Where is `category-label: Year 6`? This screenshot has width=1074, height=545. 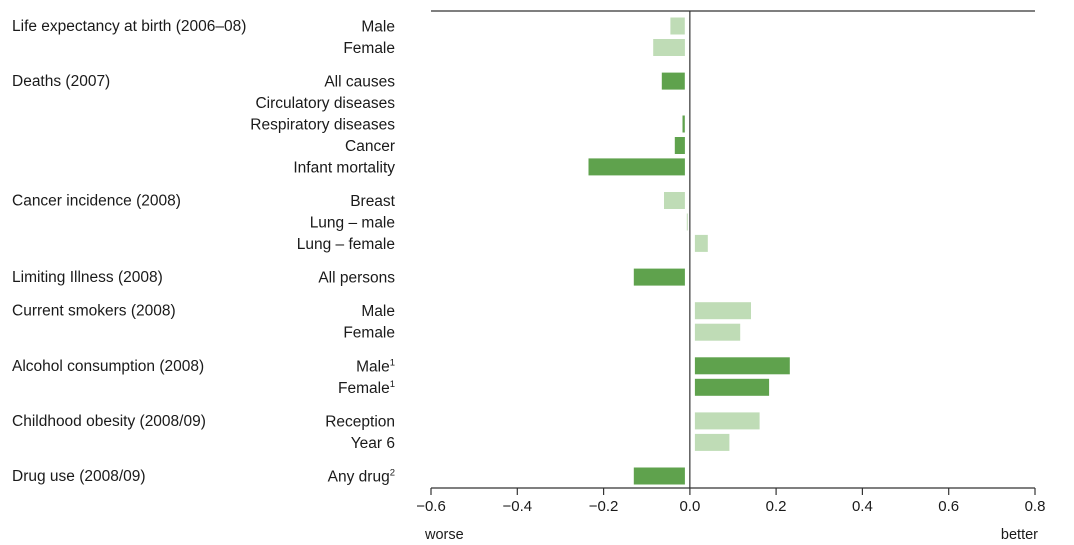 category-label: Year 6 is located at coordinates (373, 443).